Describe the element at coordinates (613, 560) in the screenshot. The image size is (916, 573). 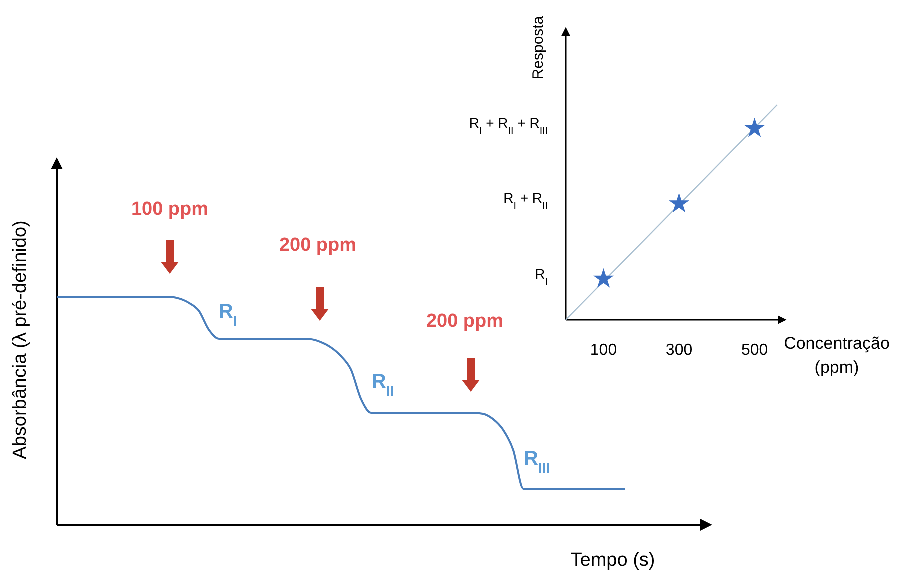
I see `x-axis-title: Tempo (s)` at that location.